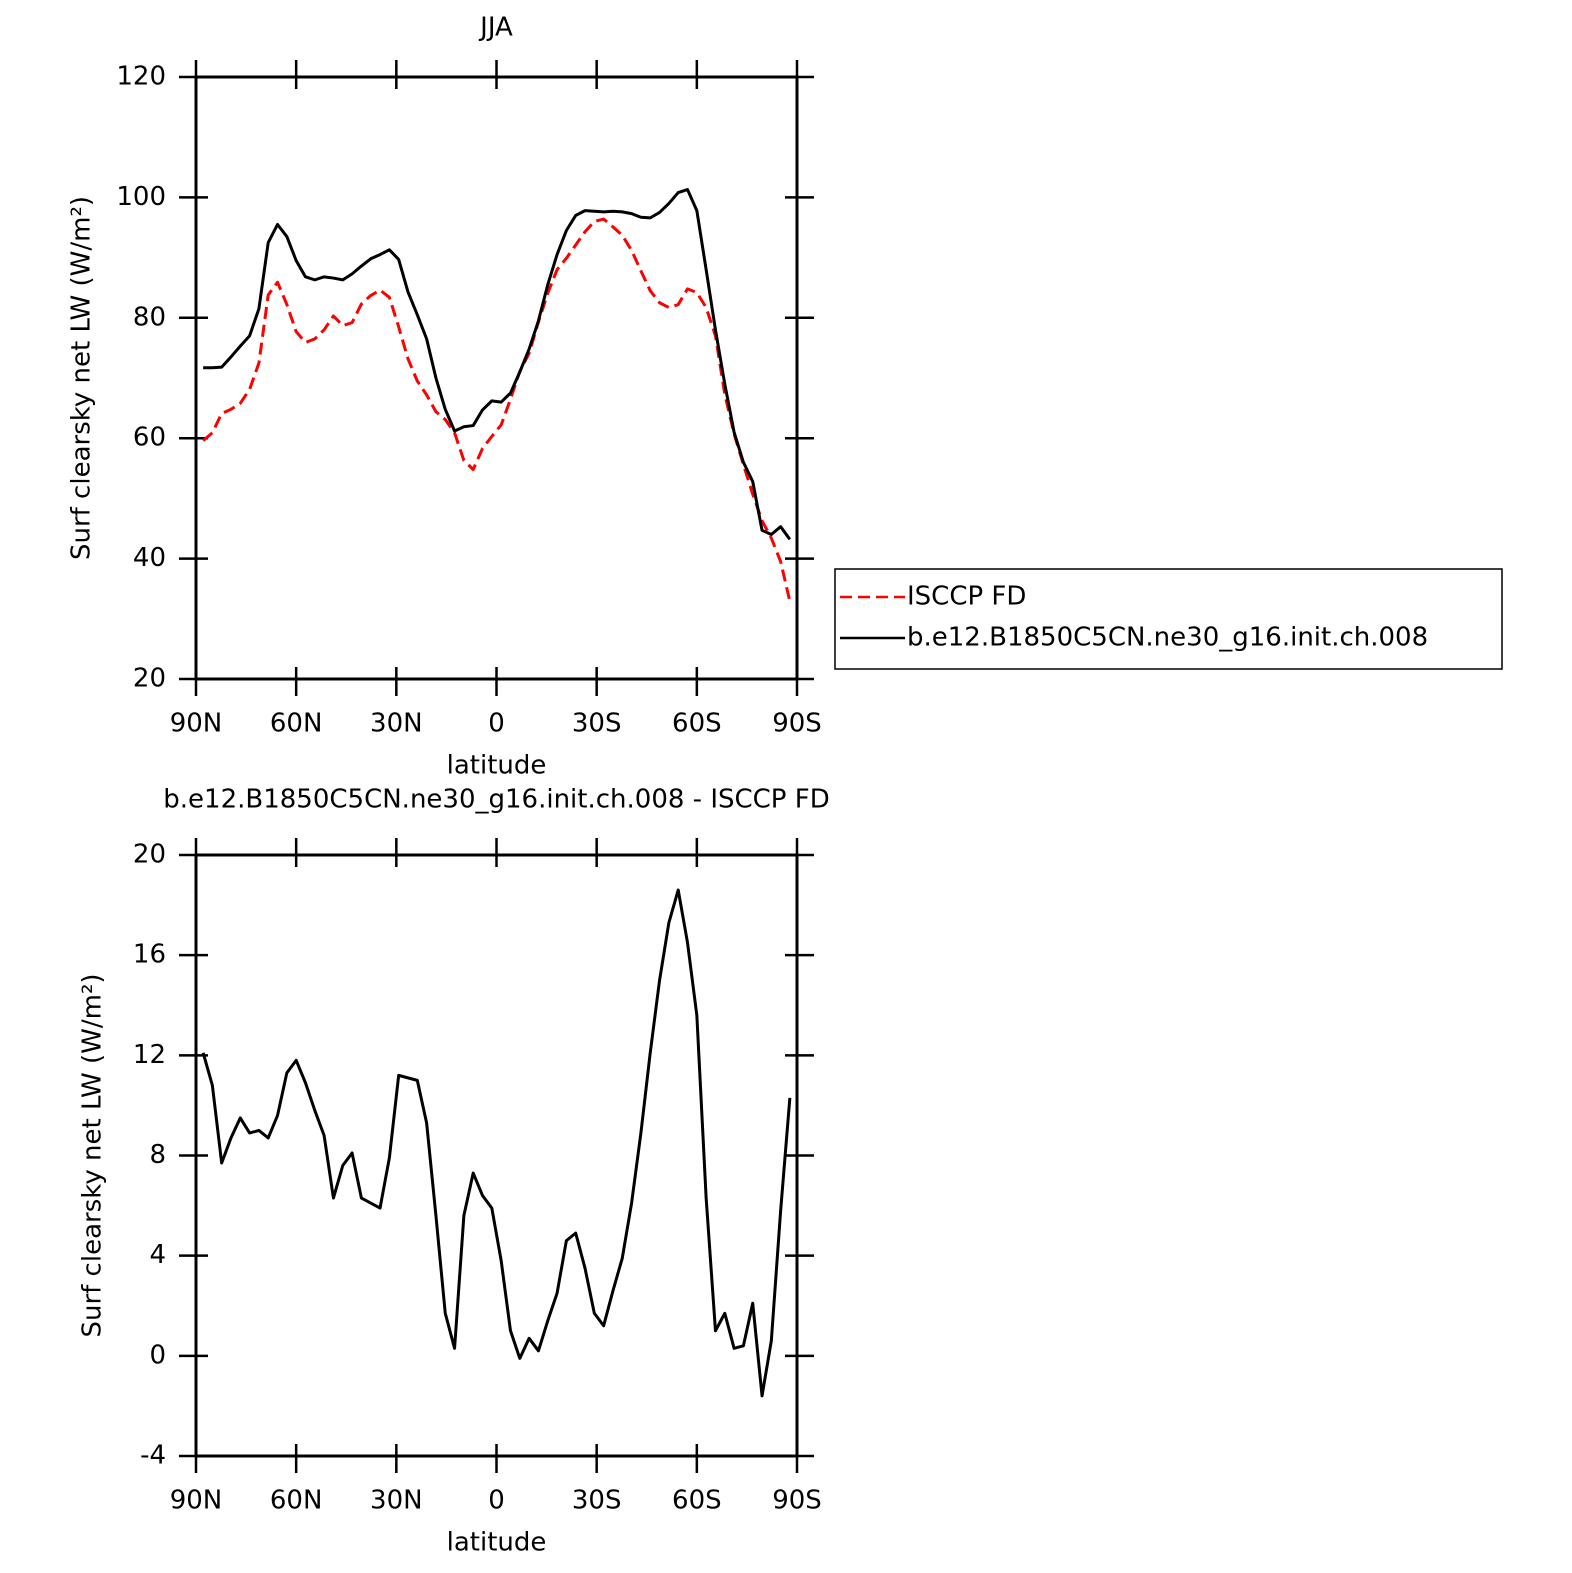 The image size is (1572, 1573). I want to click on y-tick-label: 16, so click(149, 955).